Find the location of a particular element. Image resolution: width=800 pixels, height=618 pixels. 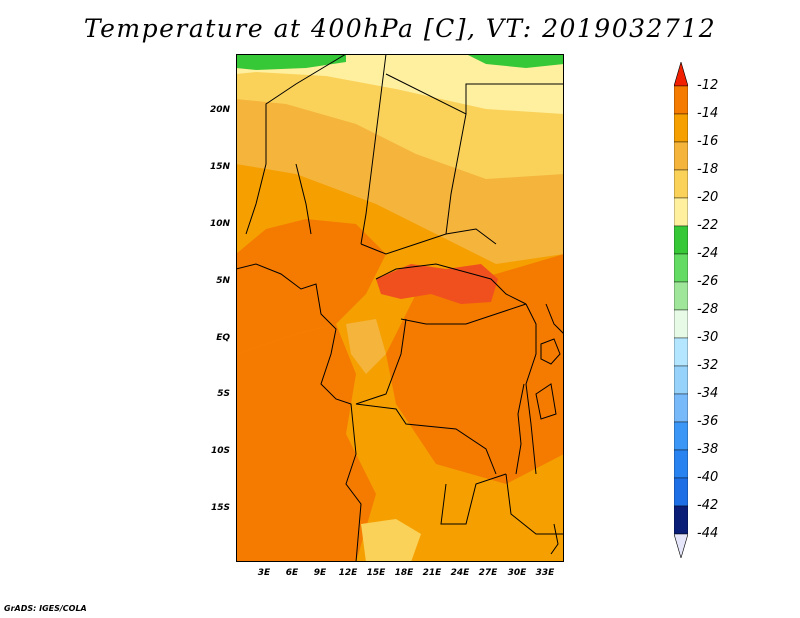

colorbar-label: -44 is located at coordinates (708, 533).